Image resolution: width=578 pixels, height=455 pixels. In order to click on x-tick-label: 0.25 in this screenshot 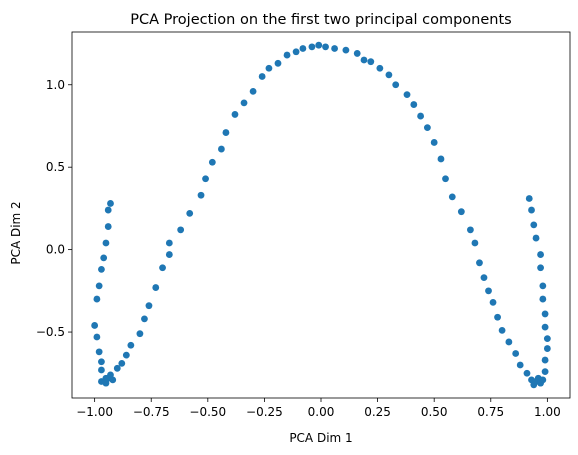, I will do `click(377, 412)`.